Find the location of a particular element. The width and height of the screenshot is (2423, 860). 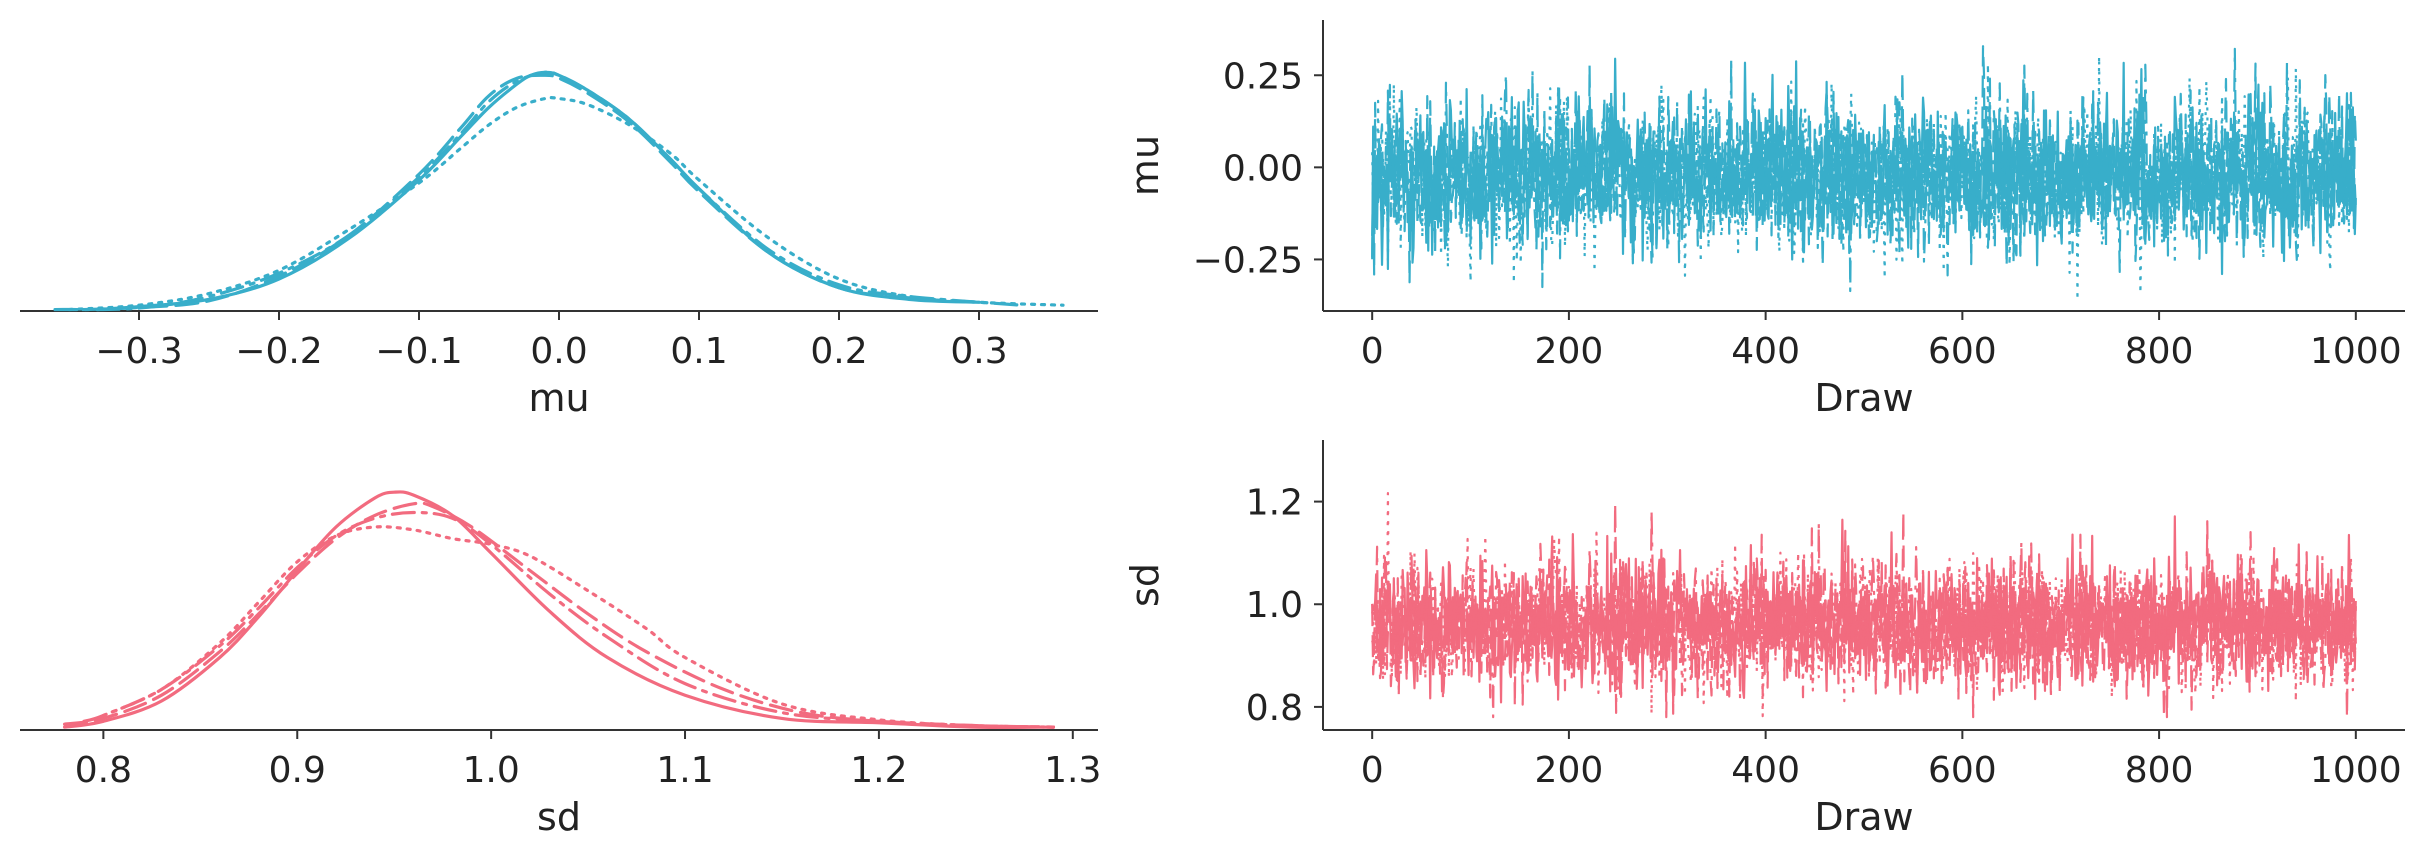

y-tick-label: −0.25 is located at coordinates (1248, 260).